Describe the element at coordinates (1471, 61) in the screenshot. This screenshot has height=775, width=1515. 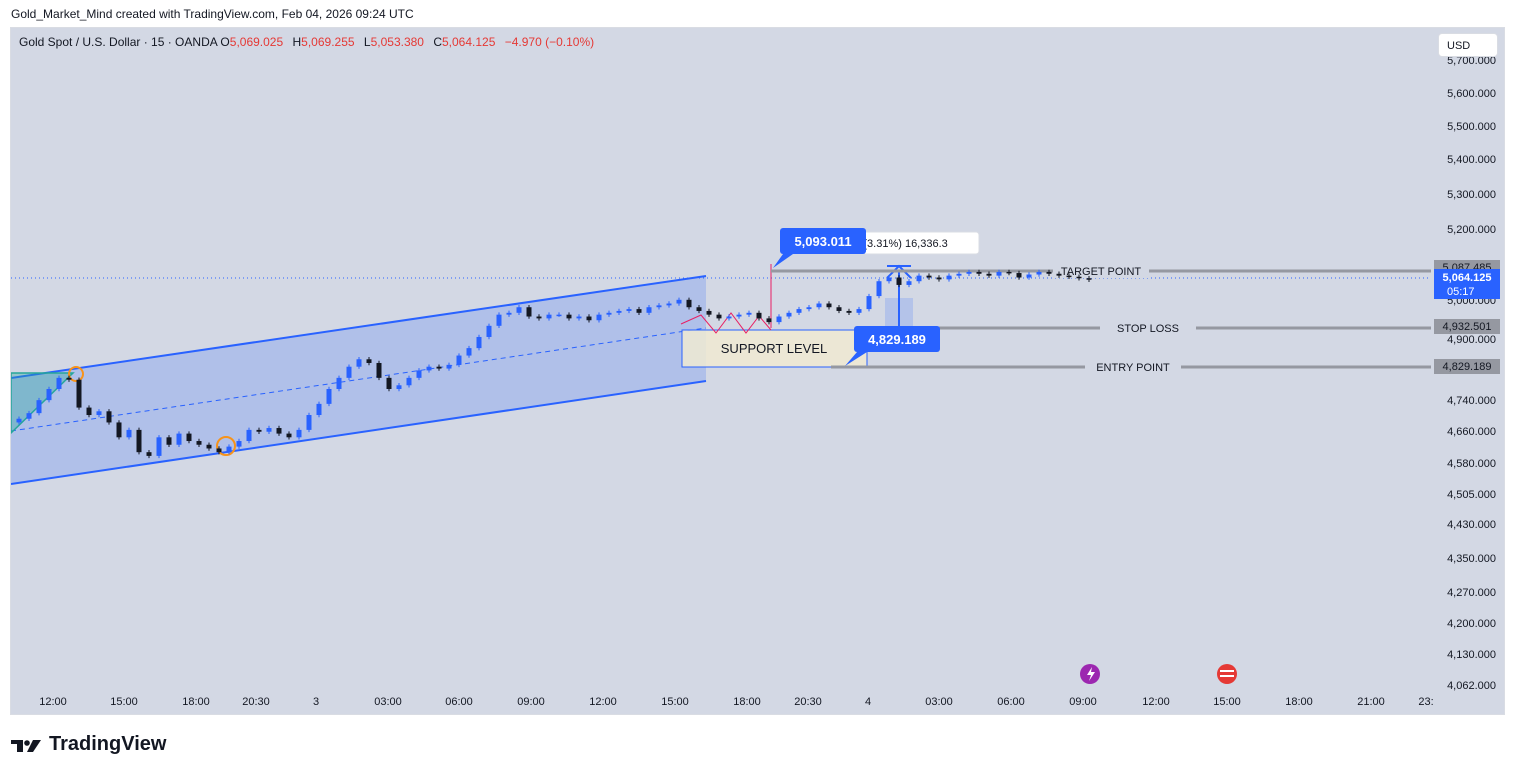
I see `price-tick-label: 5,700.000` at that location.